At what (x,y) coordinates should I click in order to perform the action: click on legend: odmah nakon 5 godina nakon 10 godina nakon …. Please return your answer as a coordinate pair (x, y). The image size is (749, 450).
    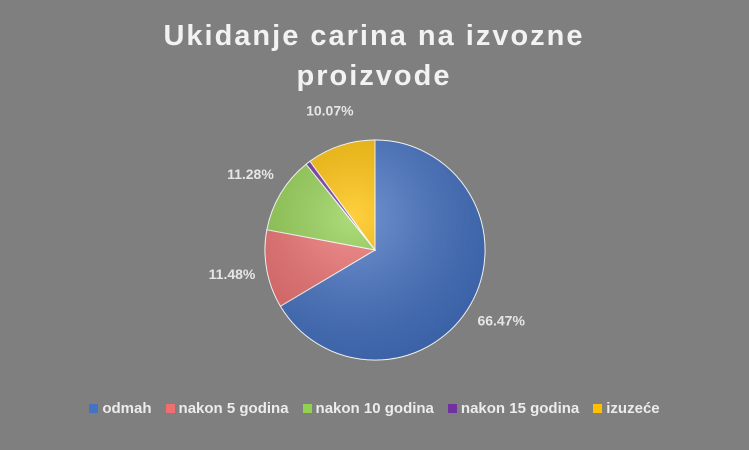
    Looking at the image, I should click on (374, 408).